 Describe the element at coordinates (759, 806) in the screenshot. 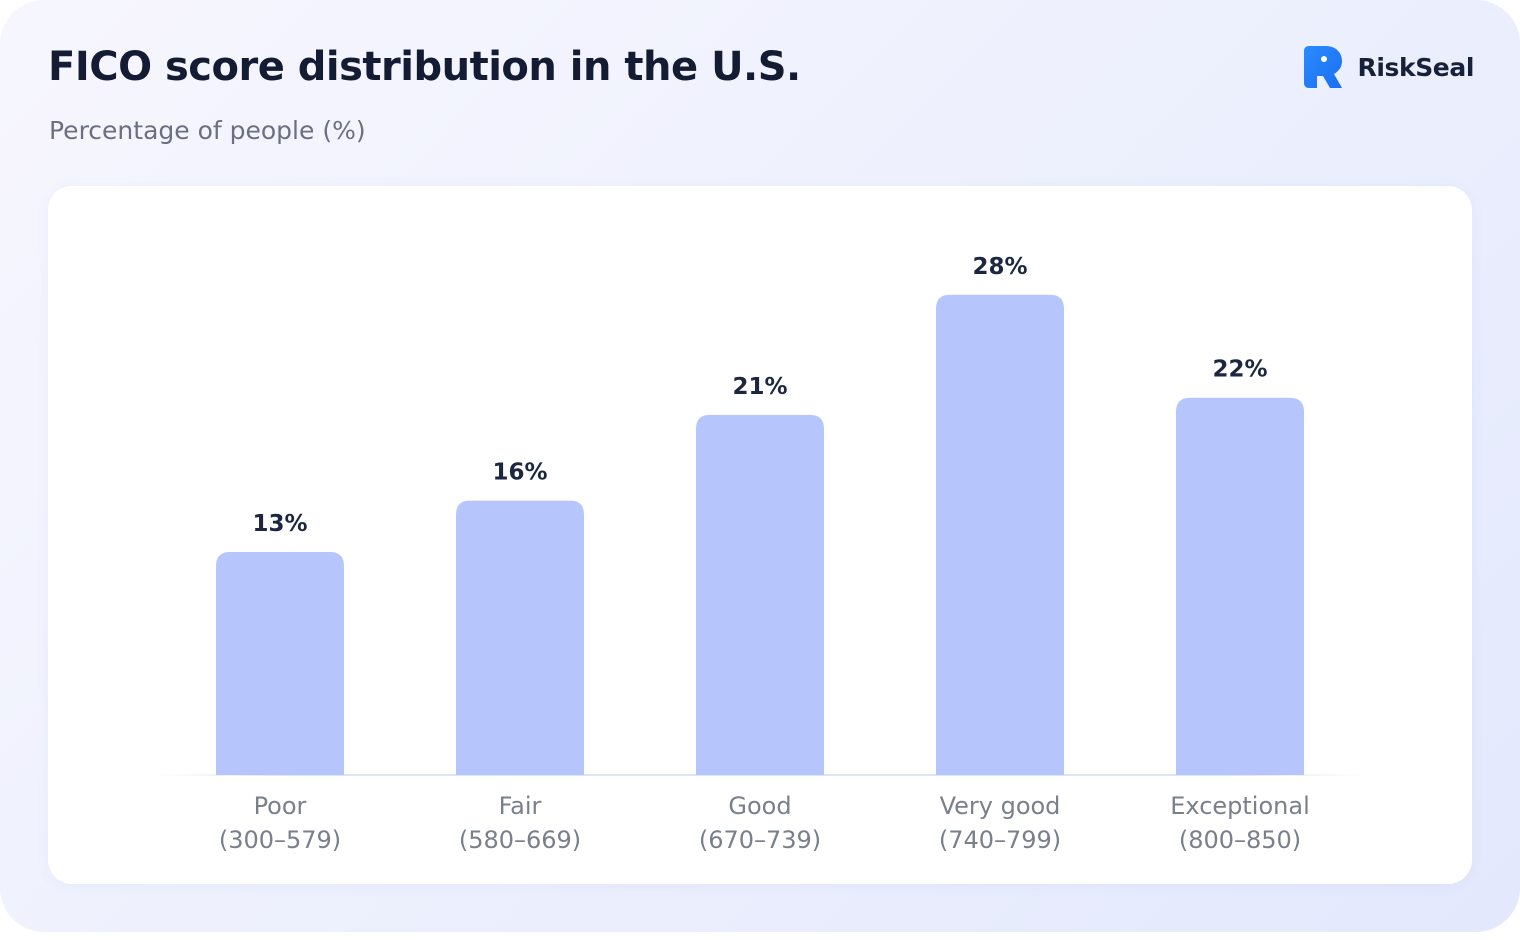

I see `tick-label-good: Good` at that location.